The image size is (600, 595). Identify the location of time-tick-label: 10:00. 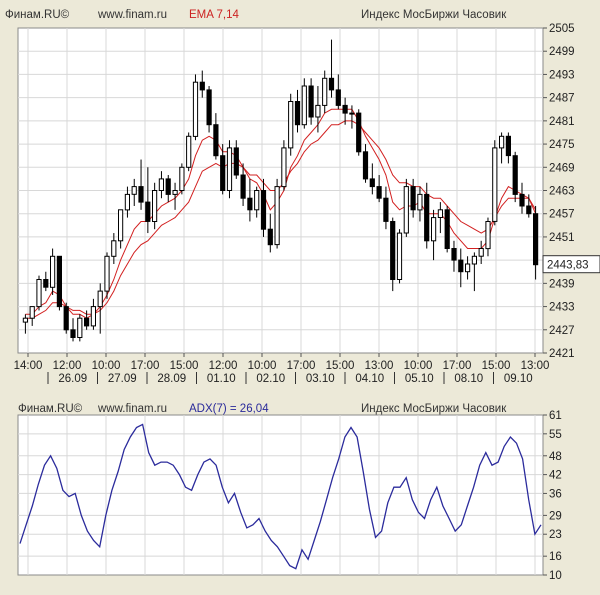
(418, 366).